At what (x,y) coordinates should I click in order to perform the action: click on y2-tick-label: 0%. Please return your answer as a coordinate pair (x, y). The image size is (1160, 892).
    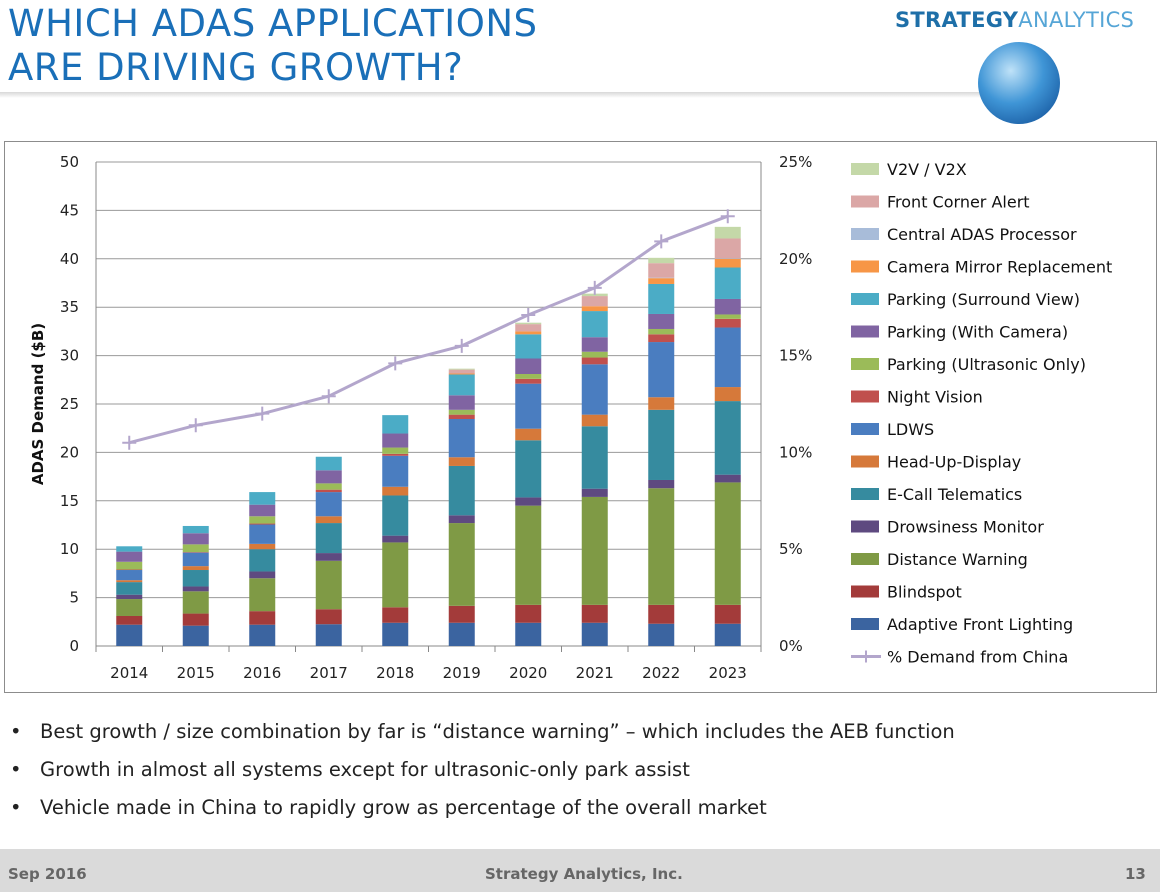
    Looking at the image, I should click on (791, 646).